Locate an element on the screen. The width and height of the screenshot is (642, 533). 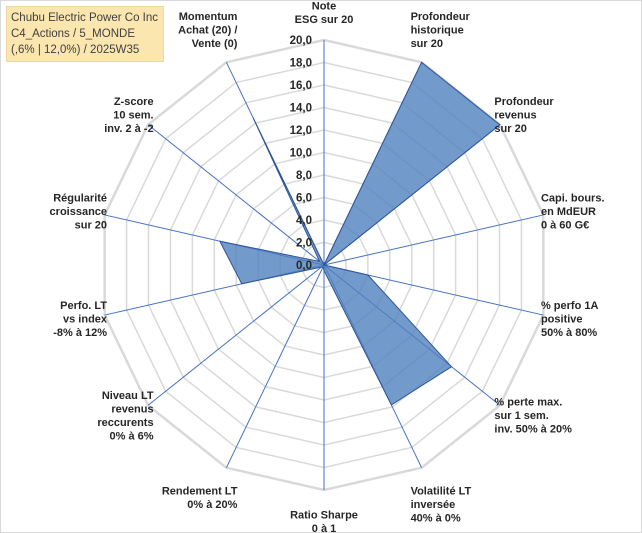
axis-label-5: % perte max.sur 1 sem. inv. 50% à 20% is located at coordinates (533, 416).